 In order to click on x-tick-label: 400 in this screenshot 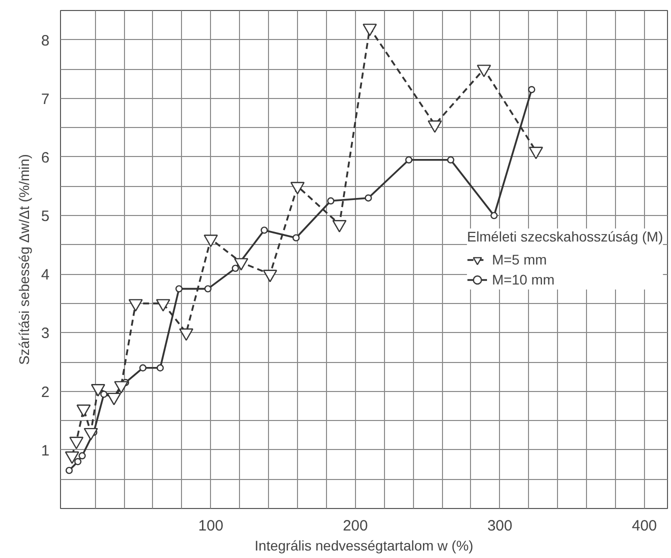, I will do `click(644, 526)`.